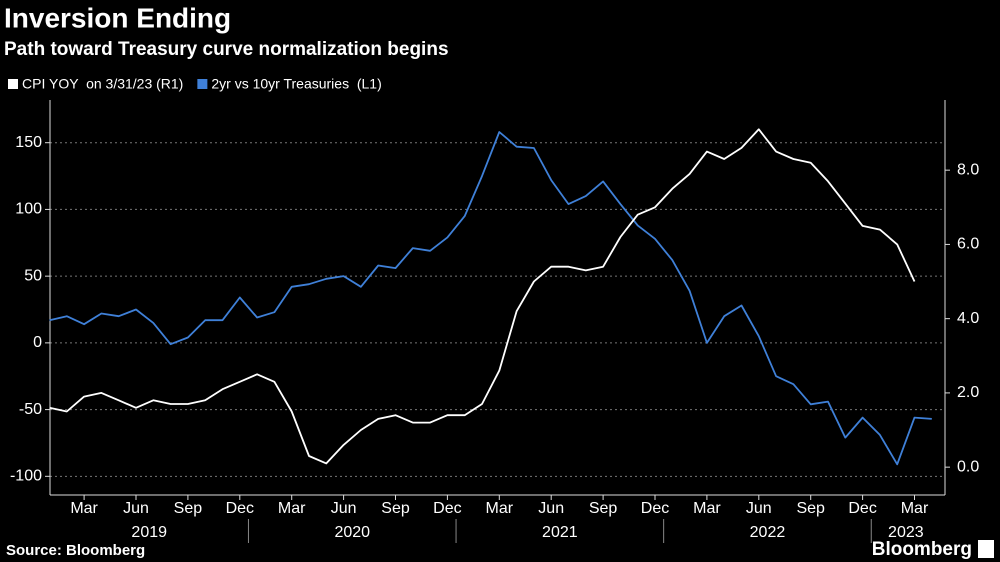 The width and height of the screenshot is (1000, 562). Describe the element at coordinates (28, 209) in the screenshot. I see `y-tick-label: 100` at that location.